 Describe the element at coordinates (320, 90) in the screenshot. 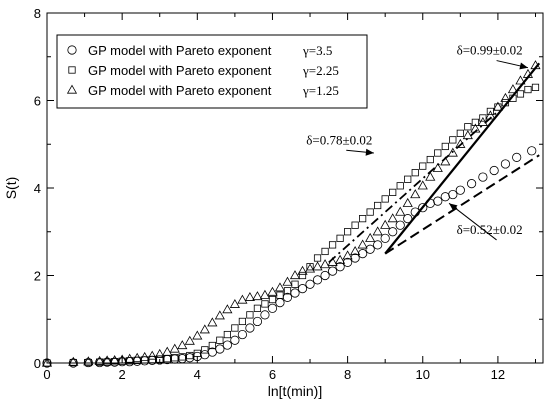

I see `legend-gamma-label: γ=1.25` at that location.